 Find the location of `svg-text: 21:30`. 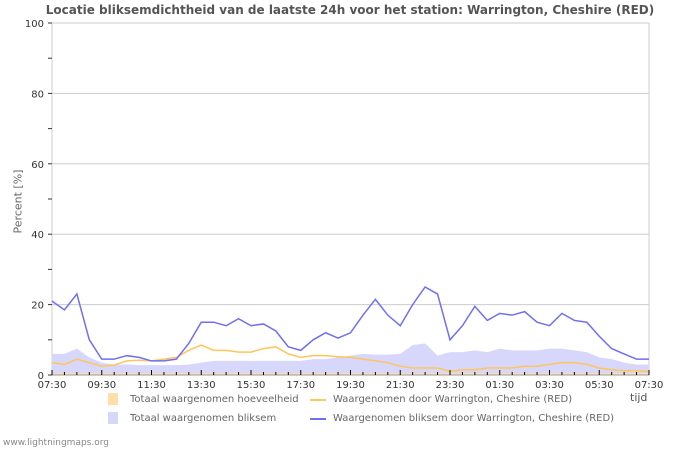

svg-text: 21:30 is located at coordinates (400, 385).